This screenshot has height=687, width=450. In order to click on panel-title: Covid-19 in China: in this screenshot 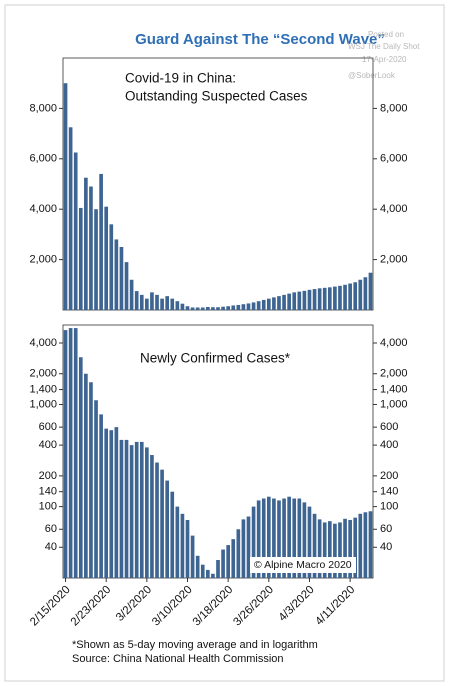, I will do `click(180, 78)`.